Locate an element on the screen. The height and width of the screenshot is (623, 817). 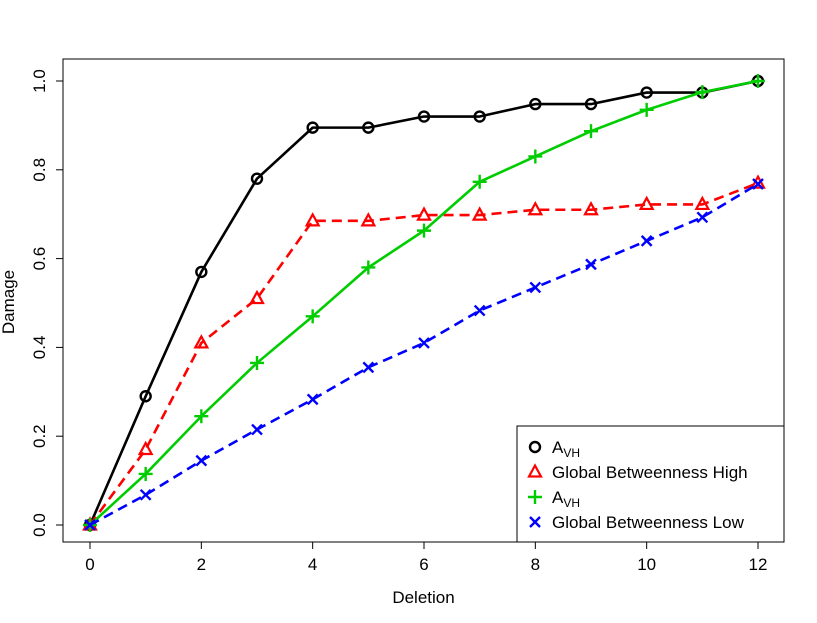
x-tick-label: 6 is located at coordinates (423, 564).